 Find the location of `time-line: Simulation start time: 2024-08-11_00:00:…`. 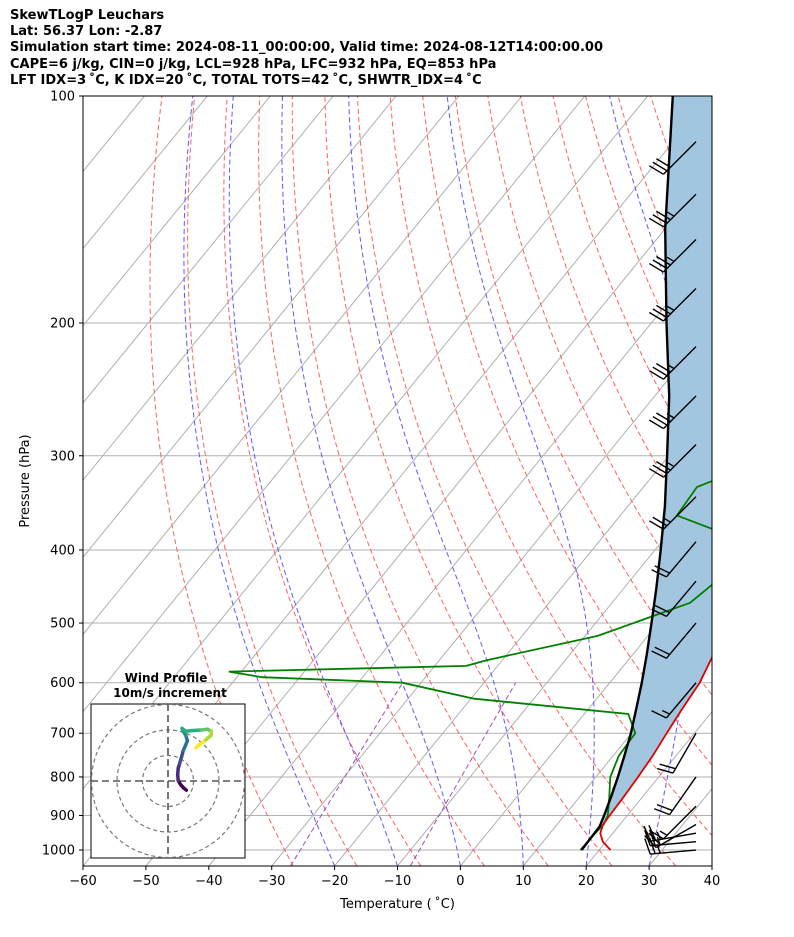

time-line: Simulation start time: 2024-08-11_00:00:… is located at coordinates (306, 47).